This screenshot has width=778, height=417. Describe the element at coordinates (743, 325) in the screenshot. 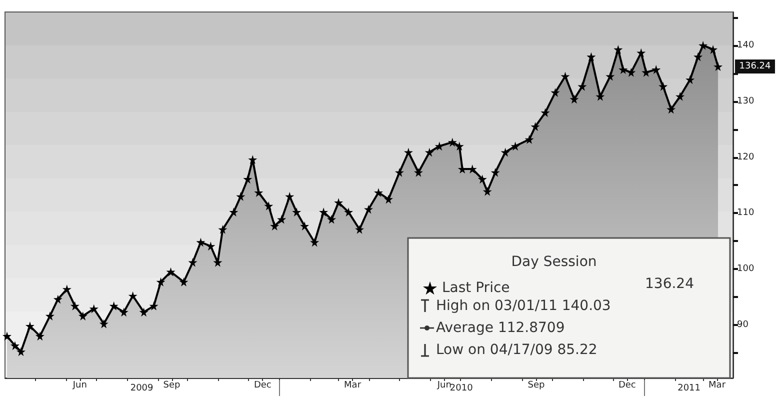

I see `y-tick-label: 90` at that location.